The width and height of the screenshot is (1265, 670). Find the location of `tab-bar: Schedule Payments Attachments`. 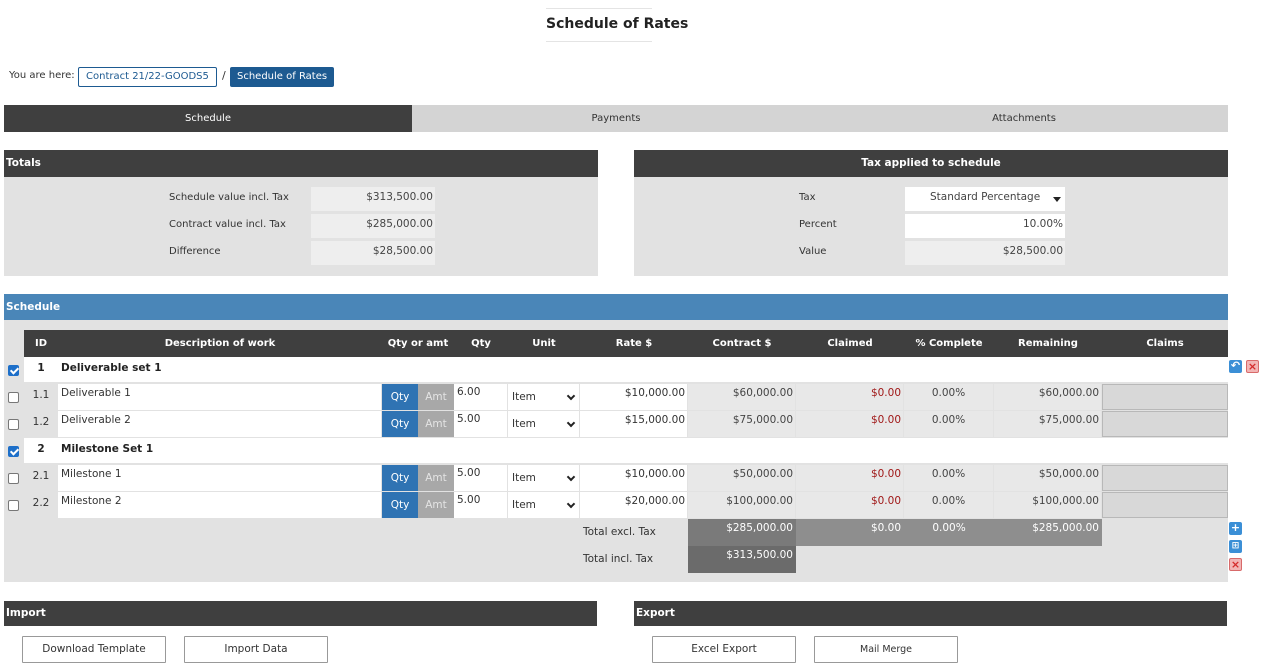

tab-bar: Schedule Payments Attachments is located at coordinates (616, 118).